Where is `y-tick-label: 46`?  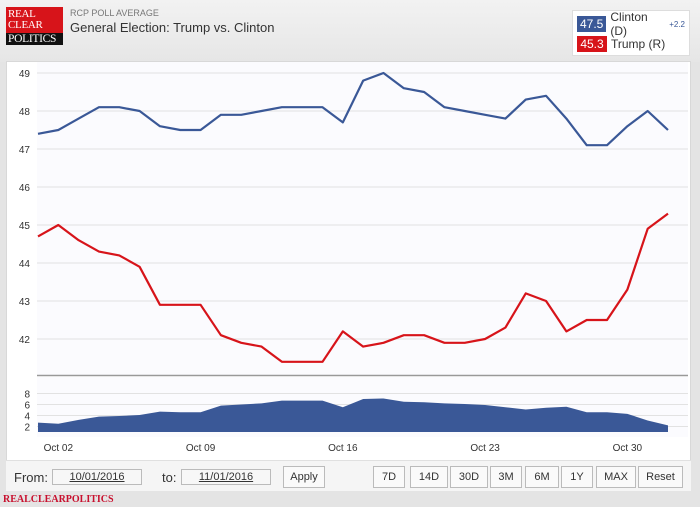
y-tick-label: 46 is located at coordinates (25, 188).